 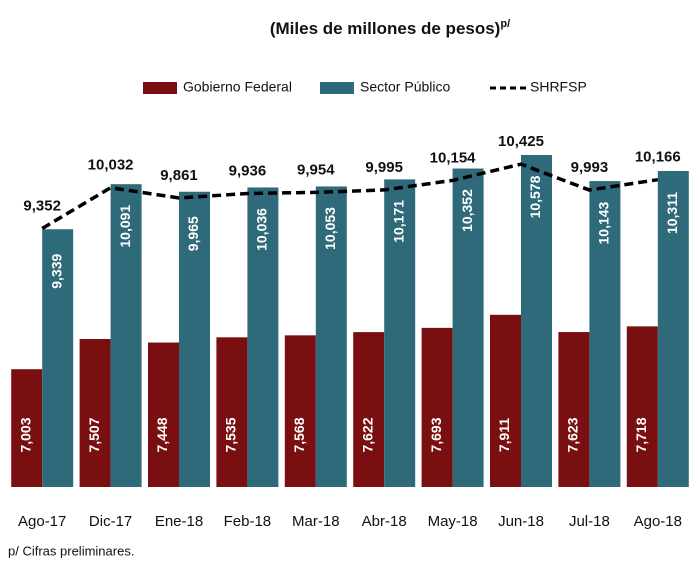 I want to click on bar-value-label: 10,036, so click(x=262, y=229).